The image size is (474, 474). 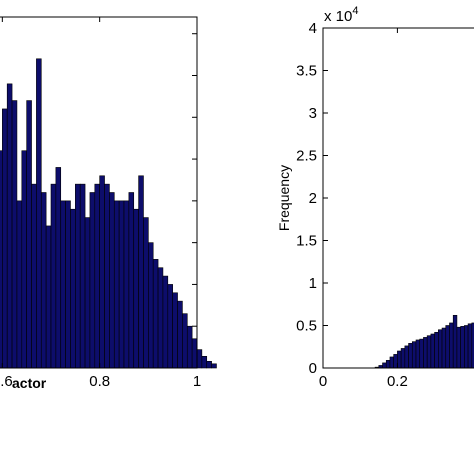 What do you see at coordinates (29, 383) in the screenshot?
I see `left-x-axis-label: actor` at bounding box center [29, 383].